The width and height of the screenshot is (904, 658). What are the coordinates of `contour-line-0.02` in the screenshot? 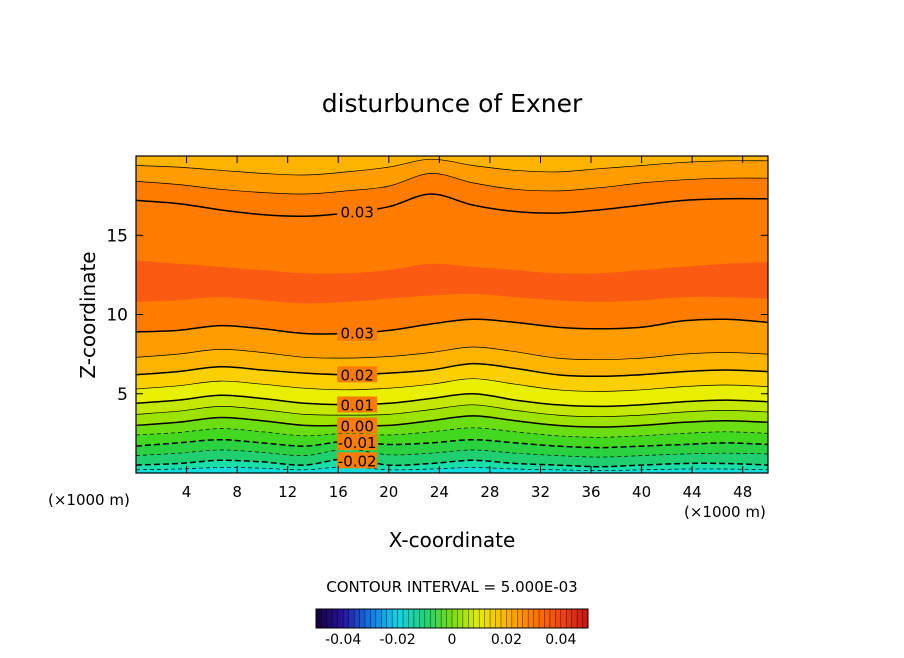 It's located at (452, 167).